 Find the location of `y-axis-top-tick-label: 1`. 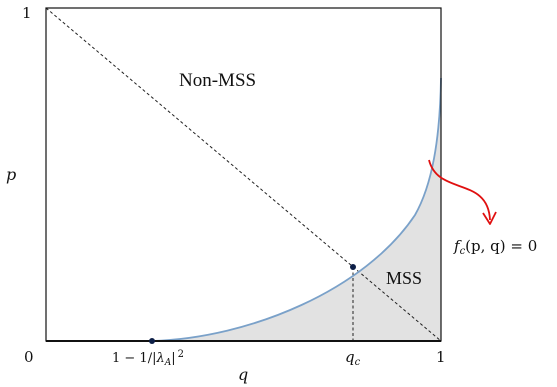

y-axis-top-tick-label: 1 is located at coordinates (27, 13).